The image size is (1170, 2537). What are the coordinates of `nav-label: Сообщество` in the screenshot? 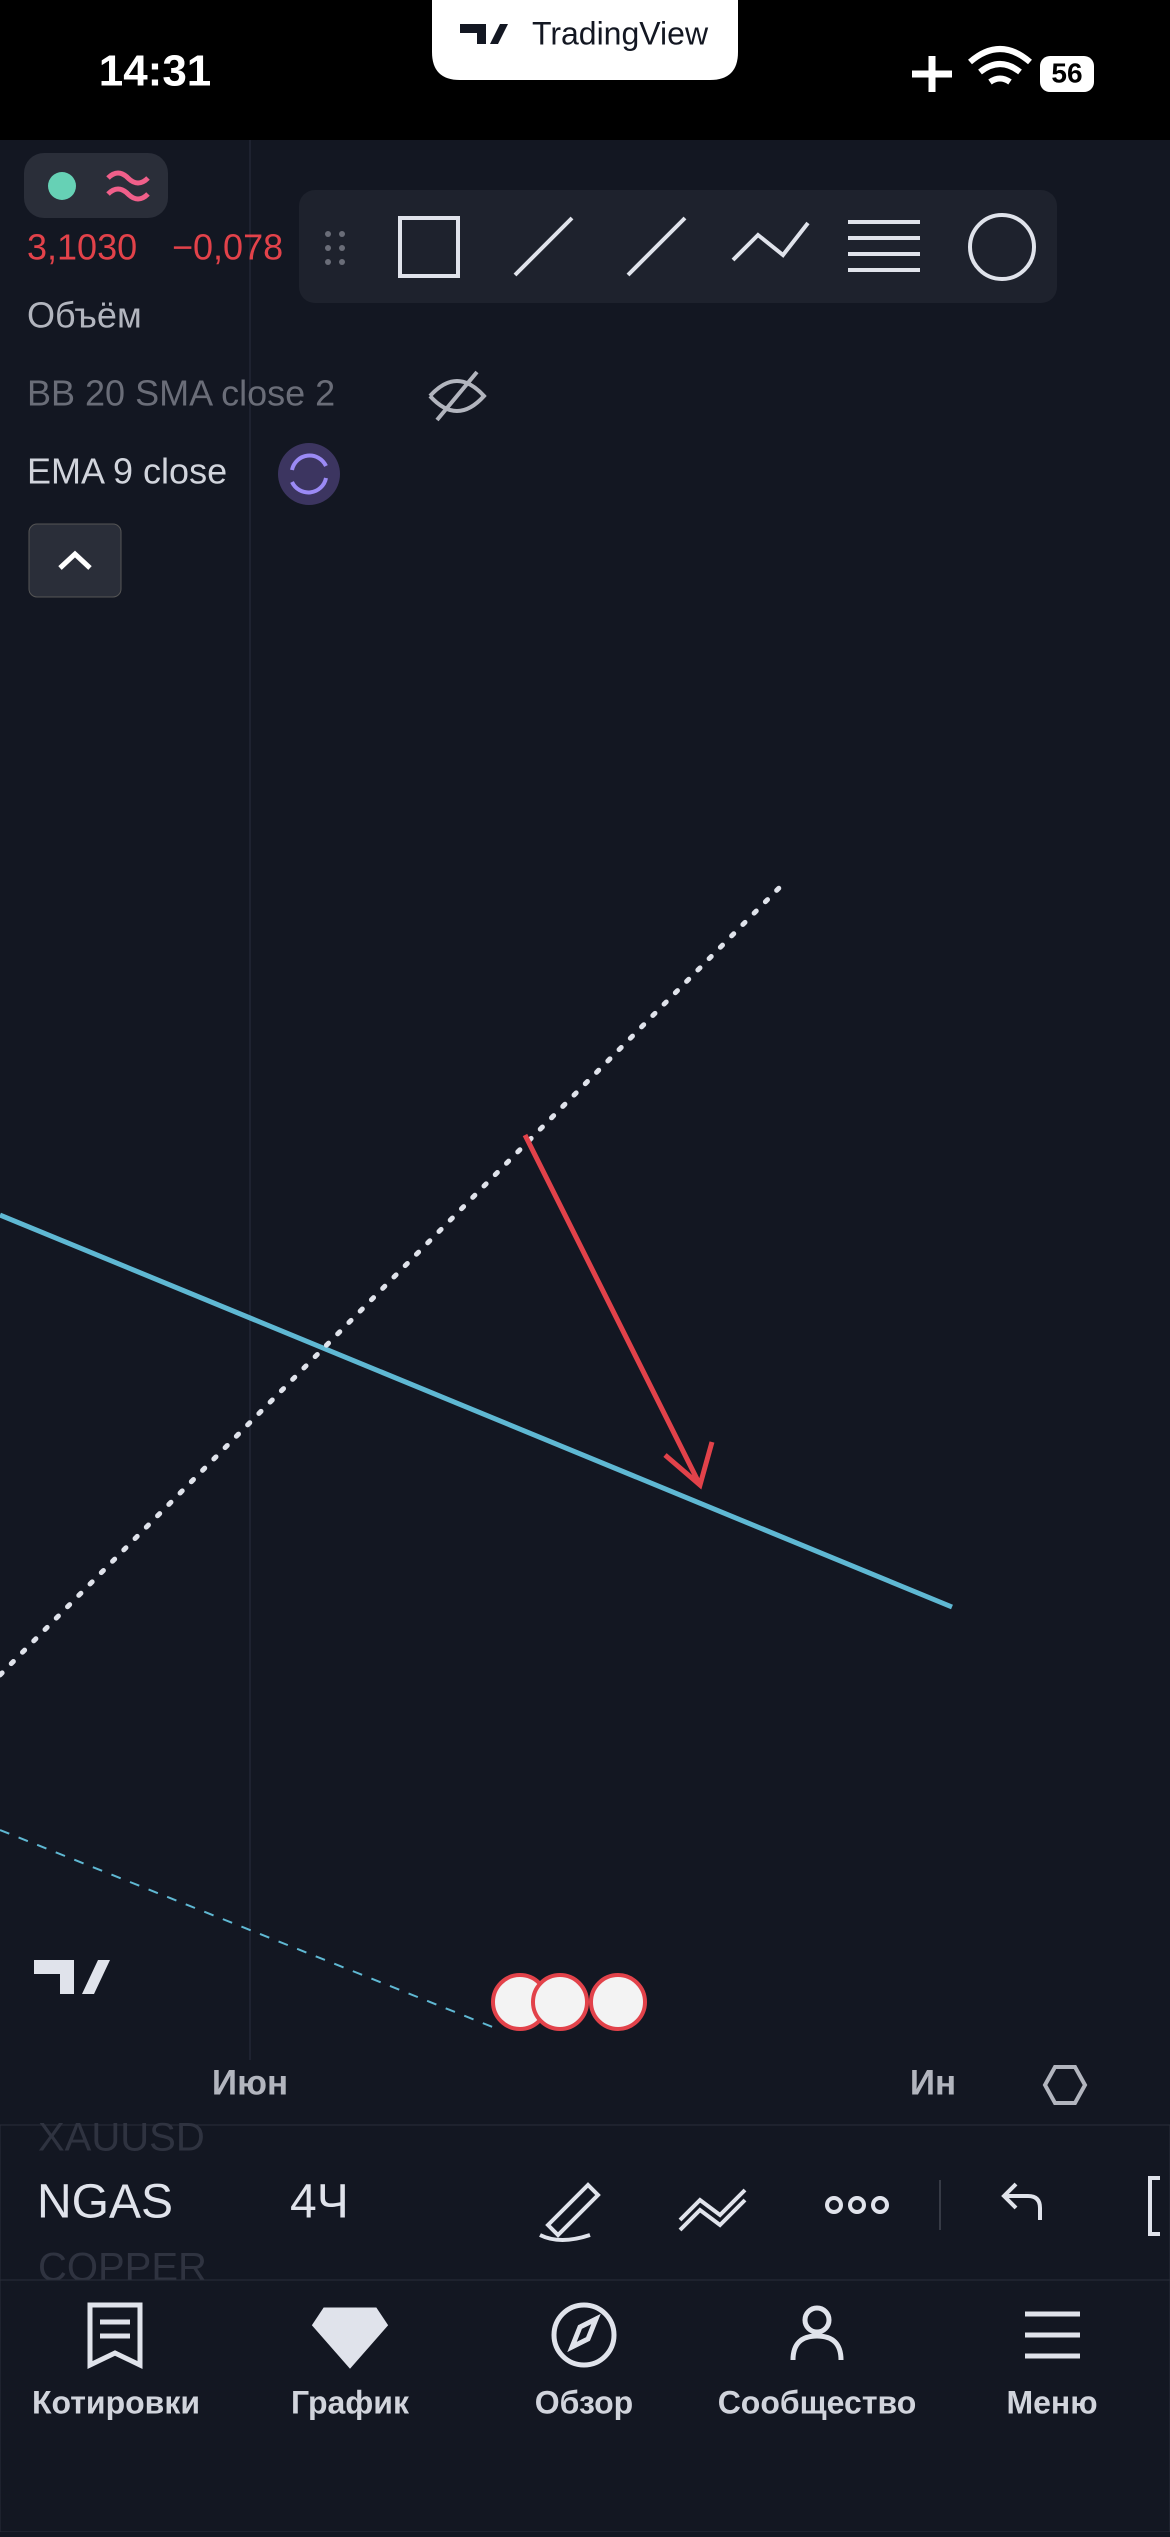 It's located at (817, 2402).